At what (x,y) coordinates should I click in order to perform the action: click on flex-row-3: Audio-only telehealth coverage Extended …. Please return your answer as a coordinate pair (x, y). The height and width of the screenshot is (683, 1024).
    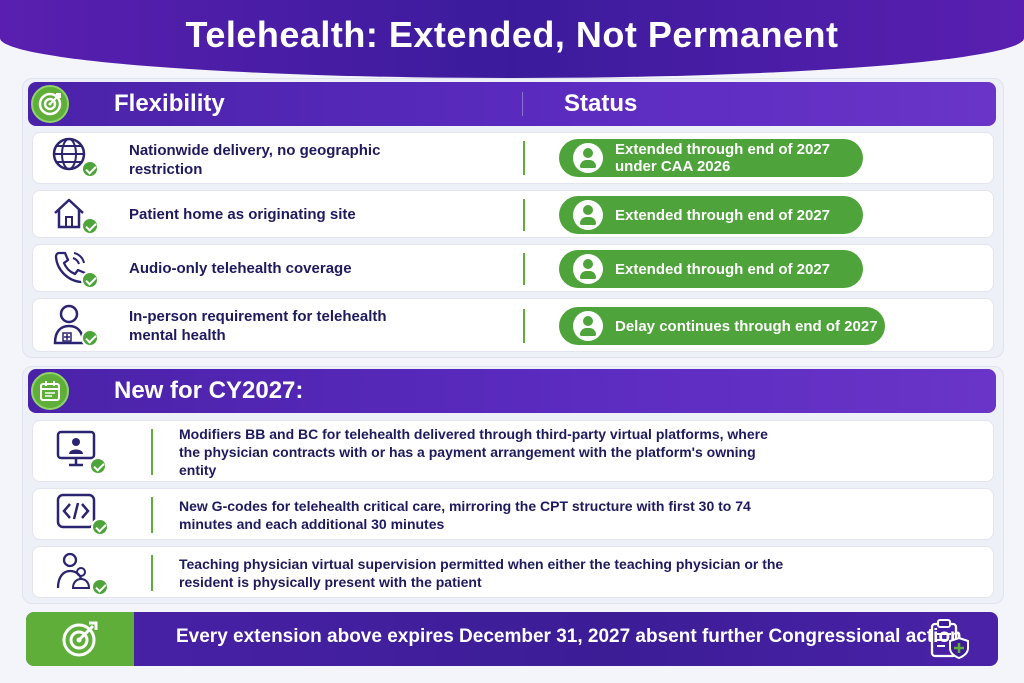
    Looking at the image, I should click on (513, 268).